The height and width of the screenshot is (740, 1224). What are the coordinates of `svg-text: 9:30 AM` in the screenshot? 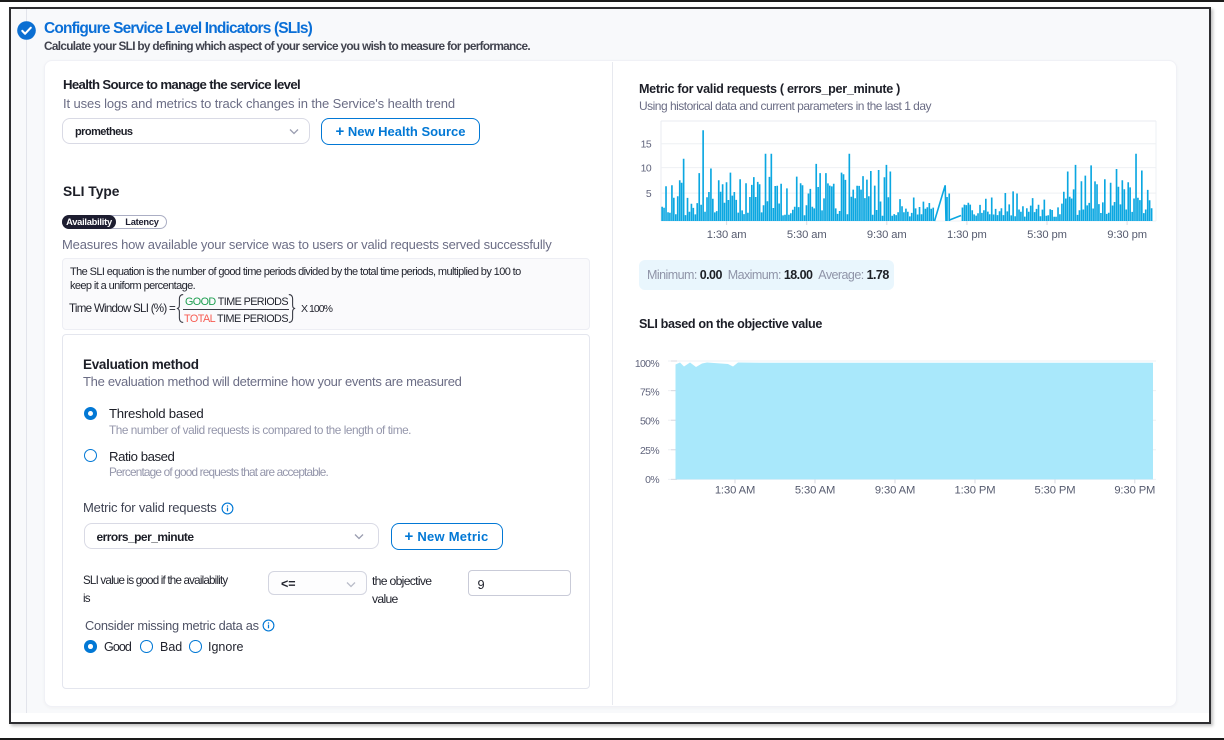 It's located at (895, 491).